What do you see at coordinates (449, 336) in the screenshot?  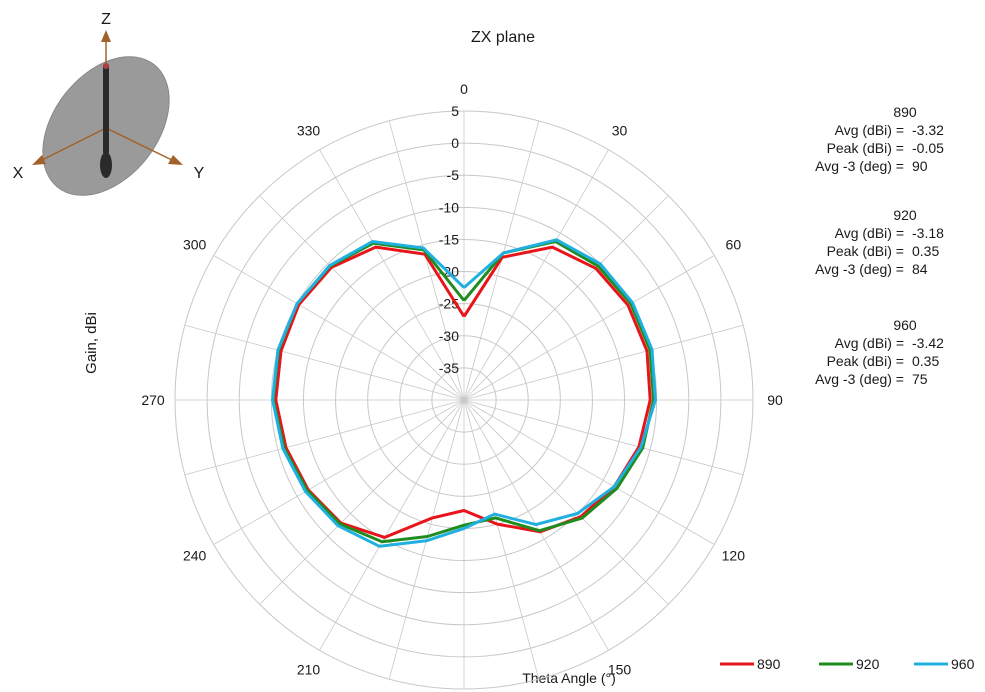 I see `radial-tick--30: -30` at bounding box center [449, 336].